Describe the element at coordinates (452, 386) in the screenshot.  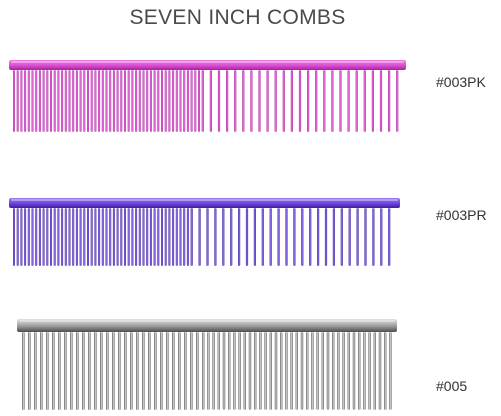
I see `product-code-005: #005` at that location.